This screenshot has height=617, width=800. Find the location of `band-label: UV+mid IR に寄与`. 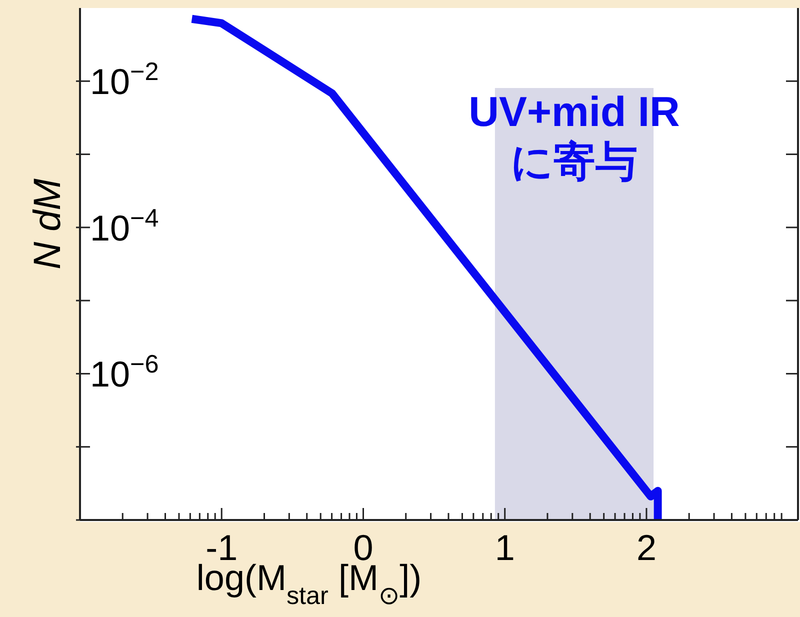

band-label: UV+mid IR に寄与 is located at coordinates (574, 136).